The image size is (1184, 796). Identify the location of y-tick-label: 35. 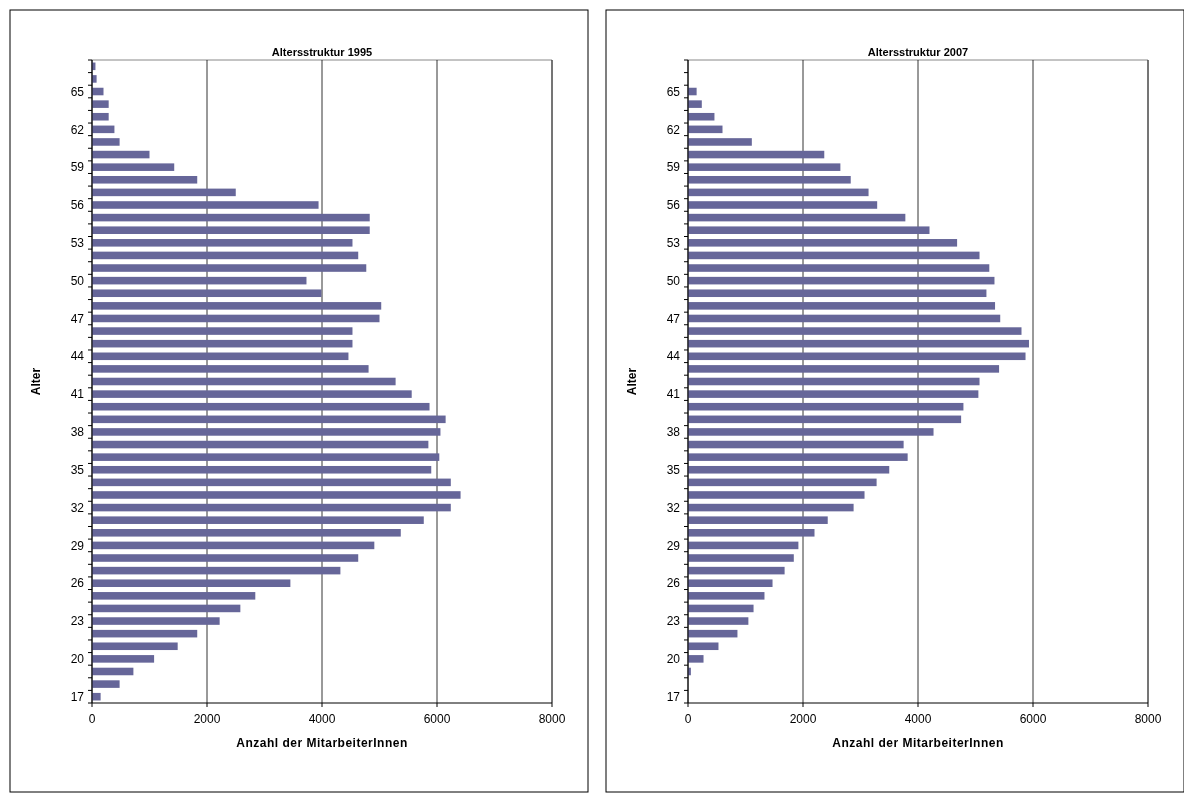
(673, 469).